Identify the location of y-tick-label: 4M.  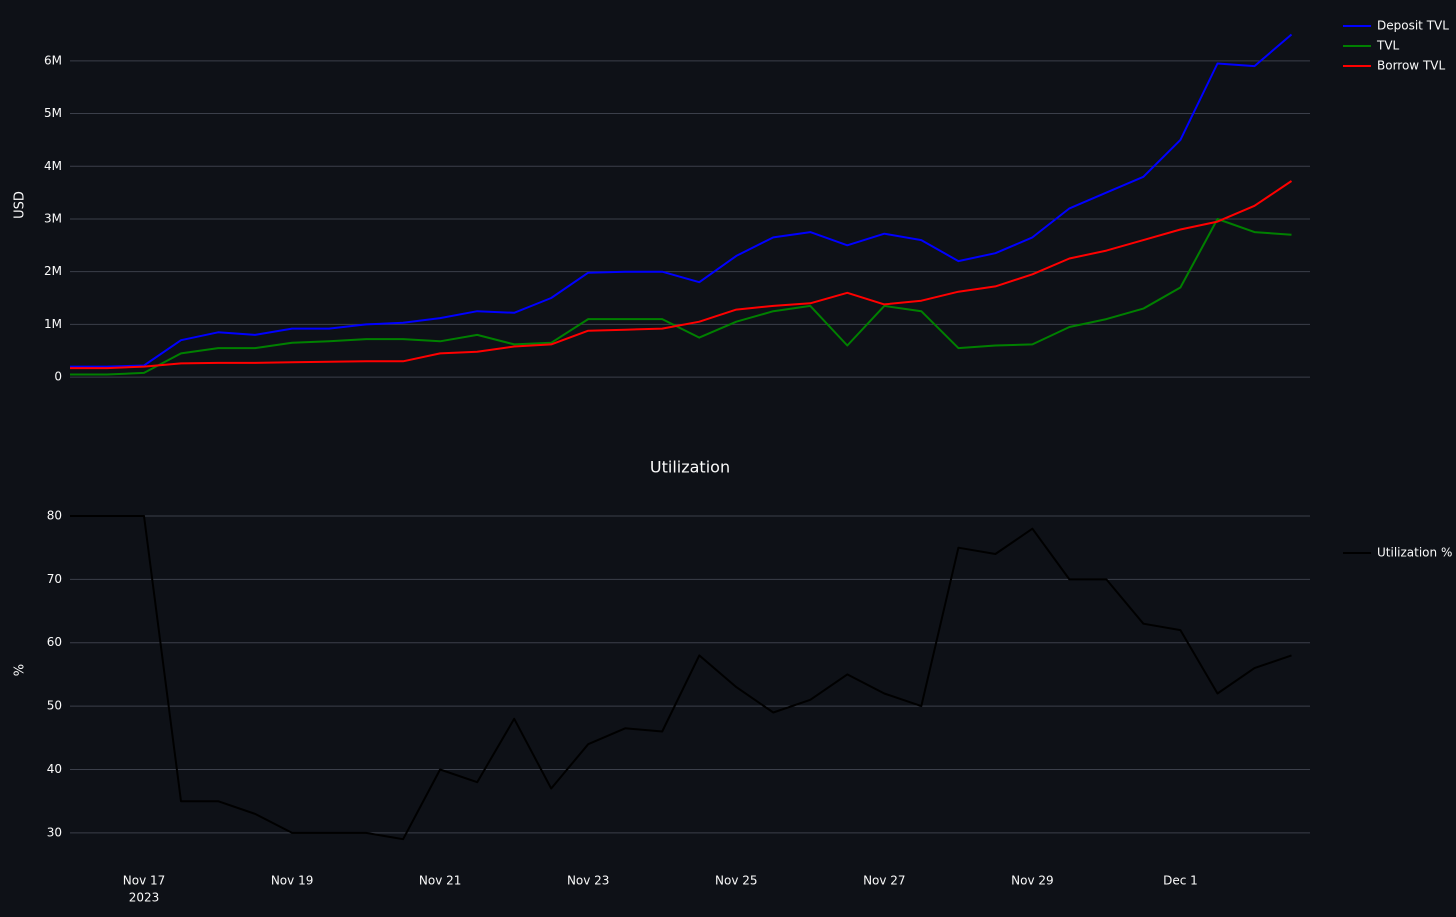
(53, 166).